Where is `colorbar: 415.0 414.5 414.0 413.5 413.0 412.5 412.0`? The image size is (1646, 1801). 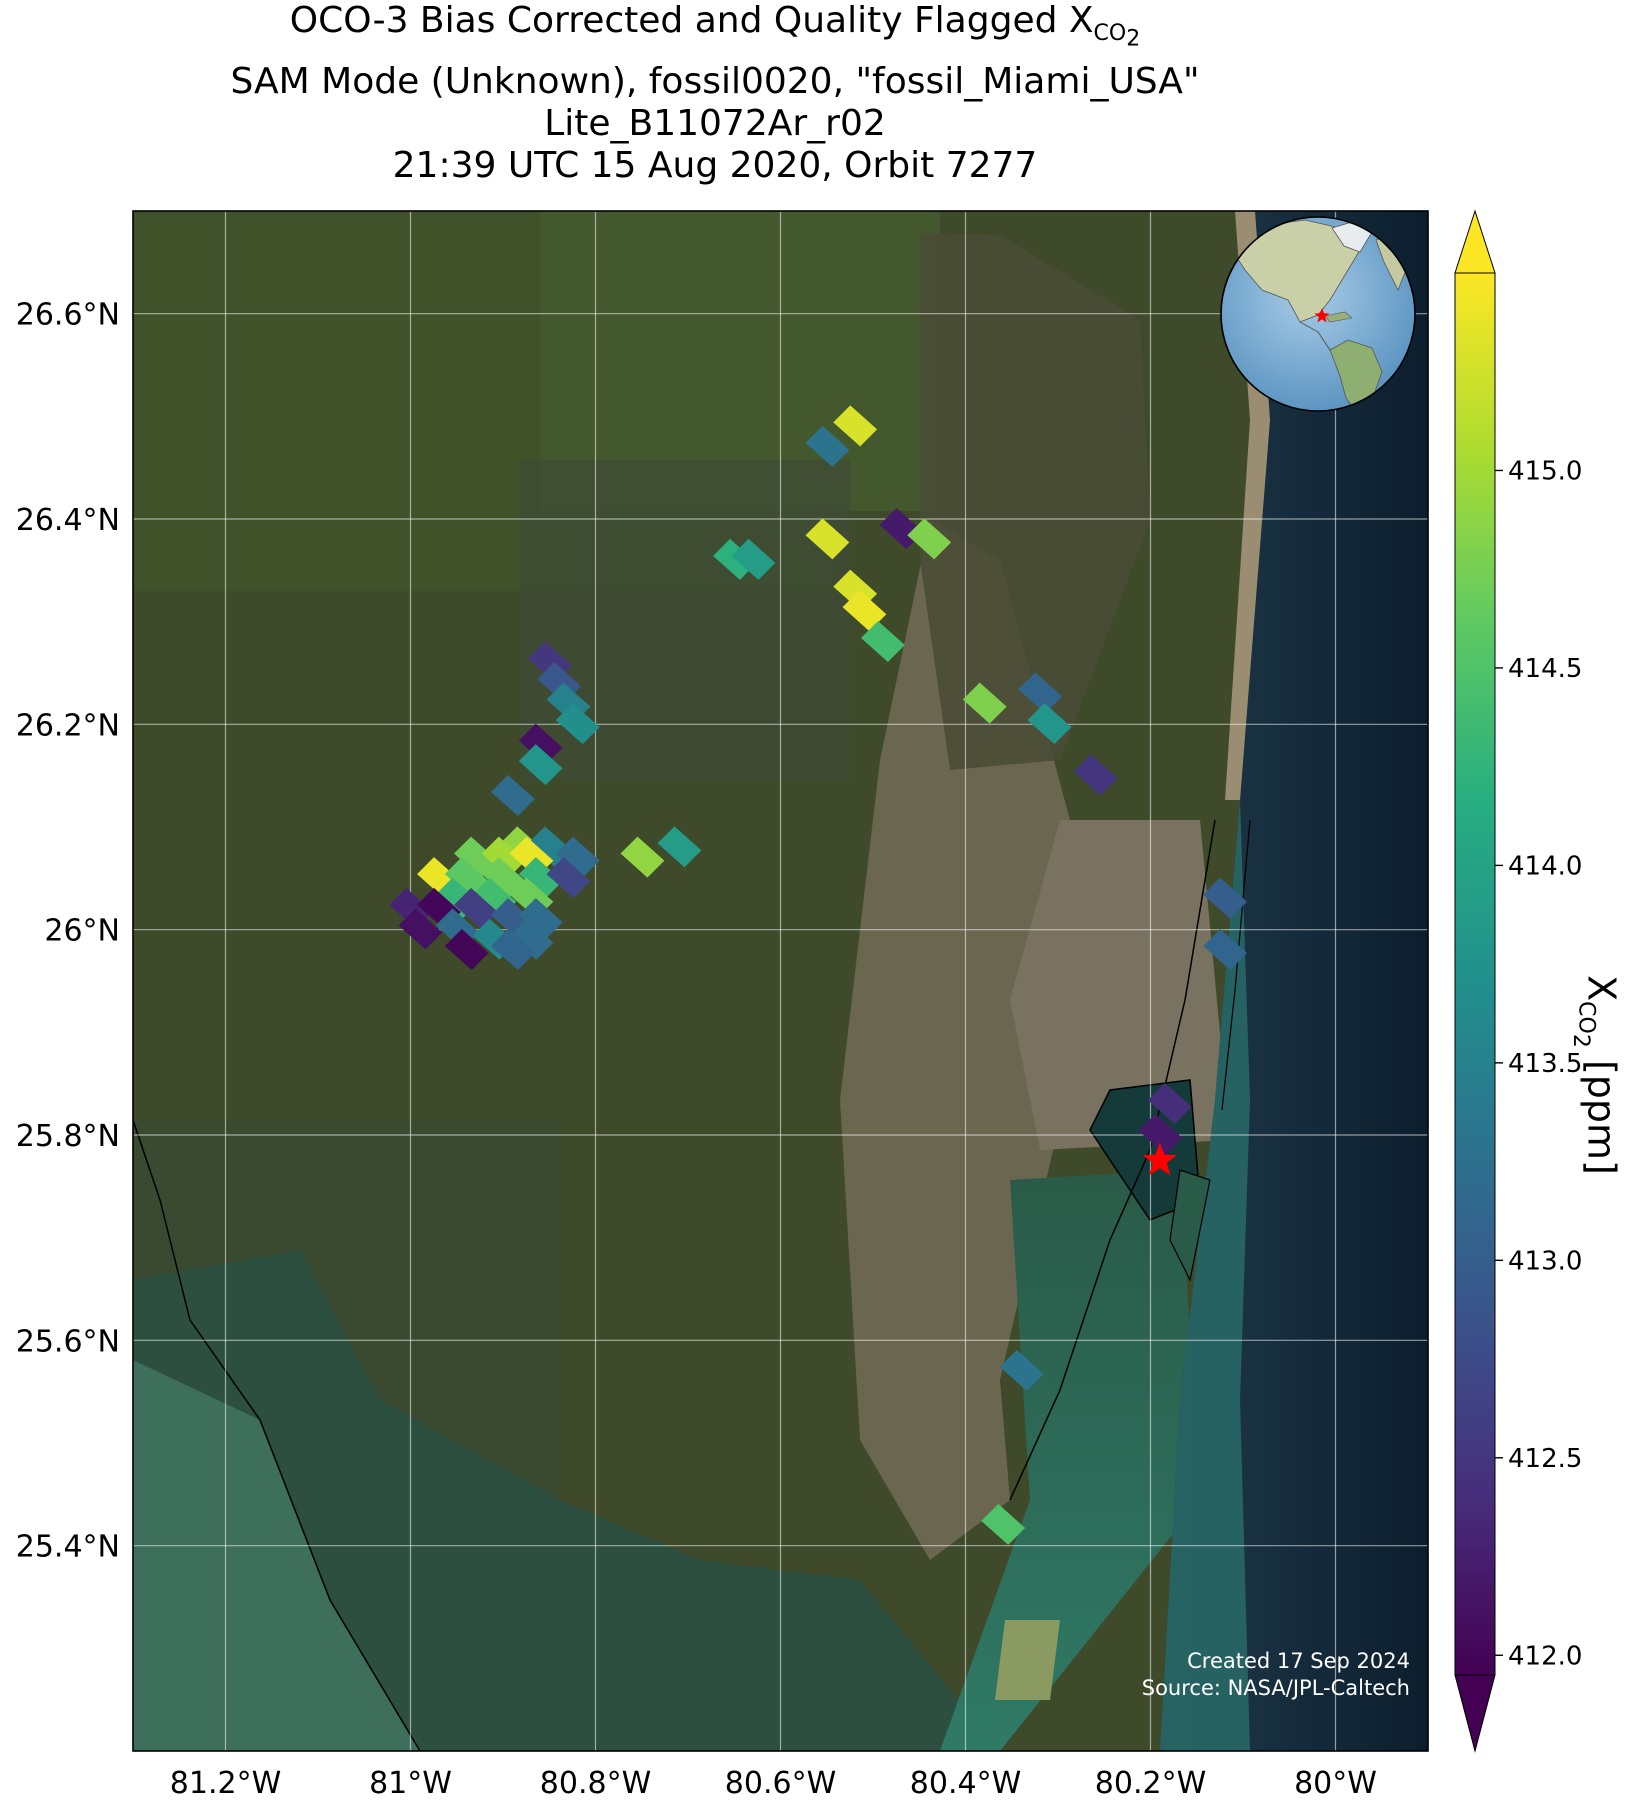 colorbar: 415.0 414.5 414.0 413.5 413.0 412.5 412.0 is located at coordinates (1518, 981).